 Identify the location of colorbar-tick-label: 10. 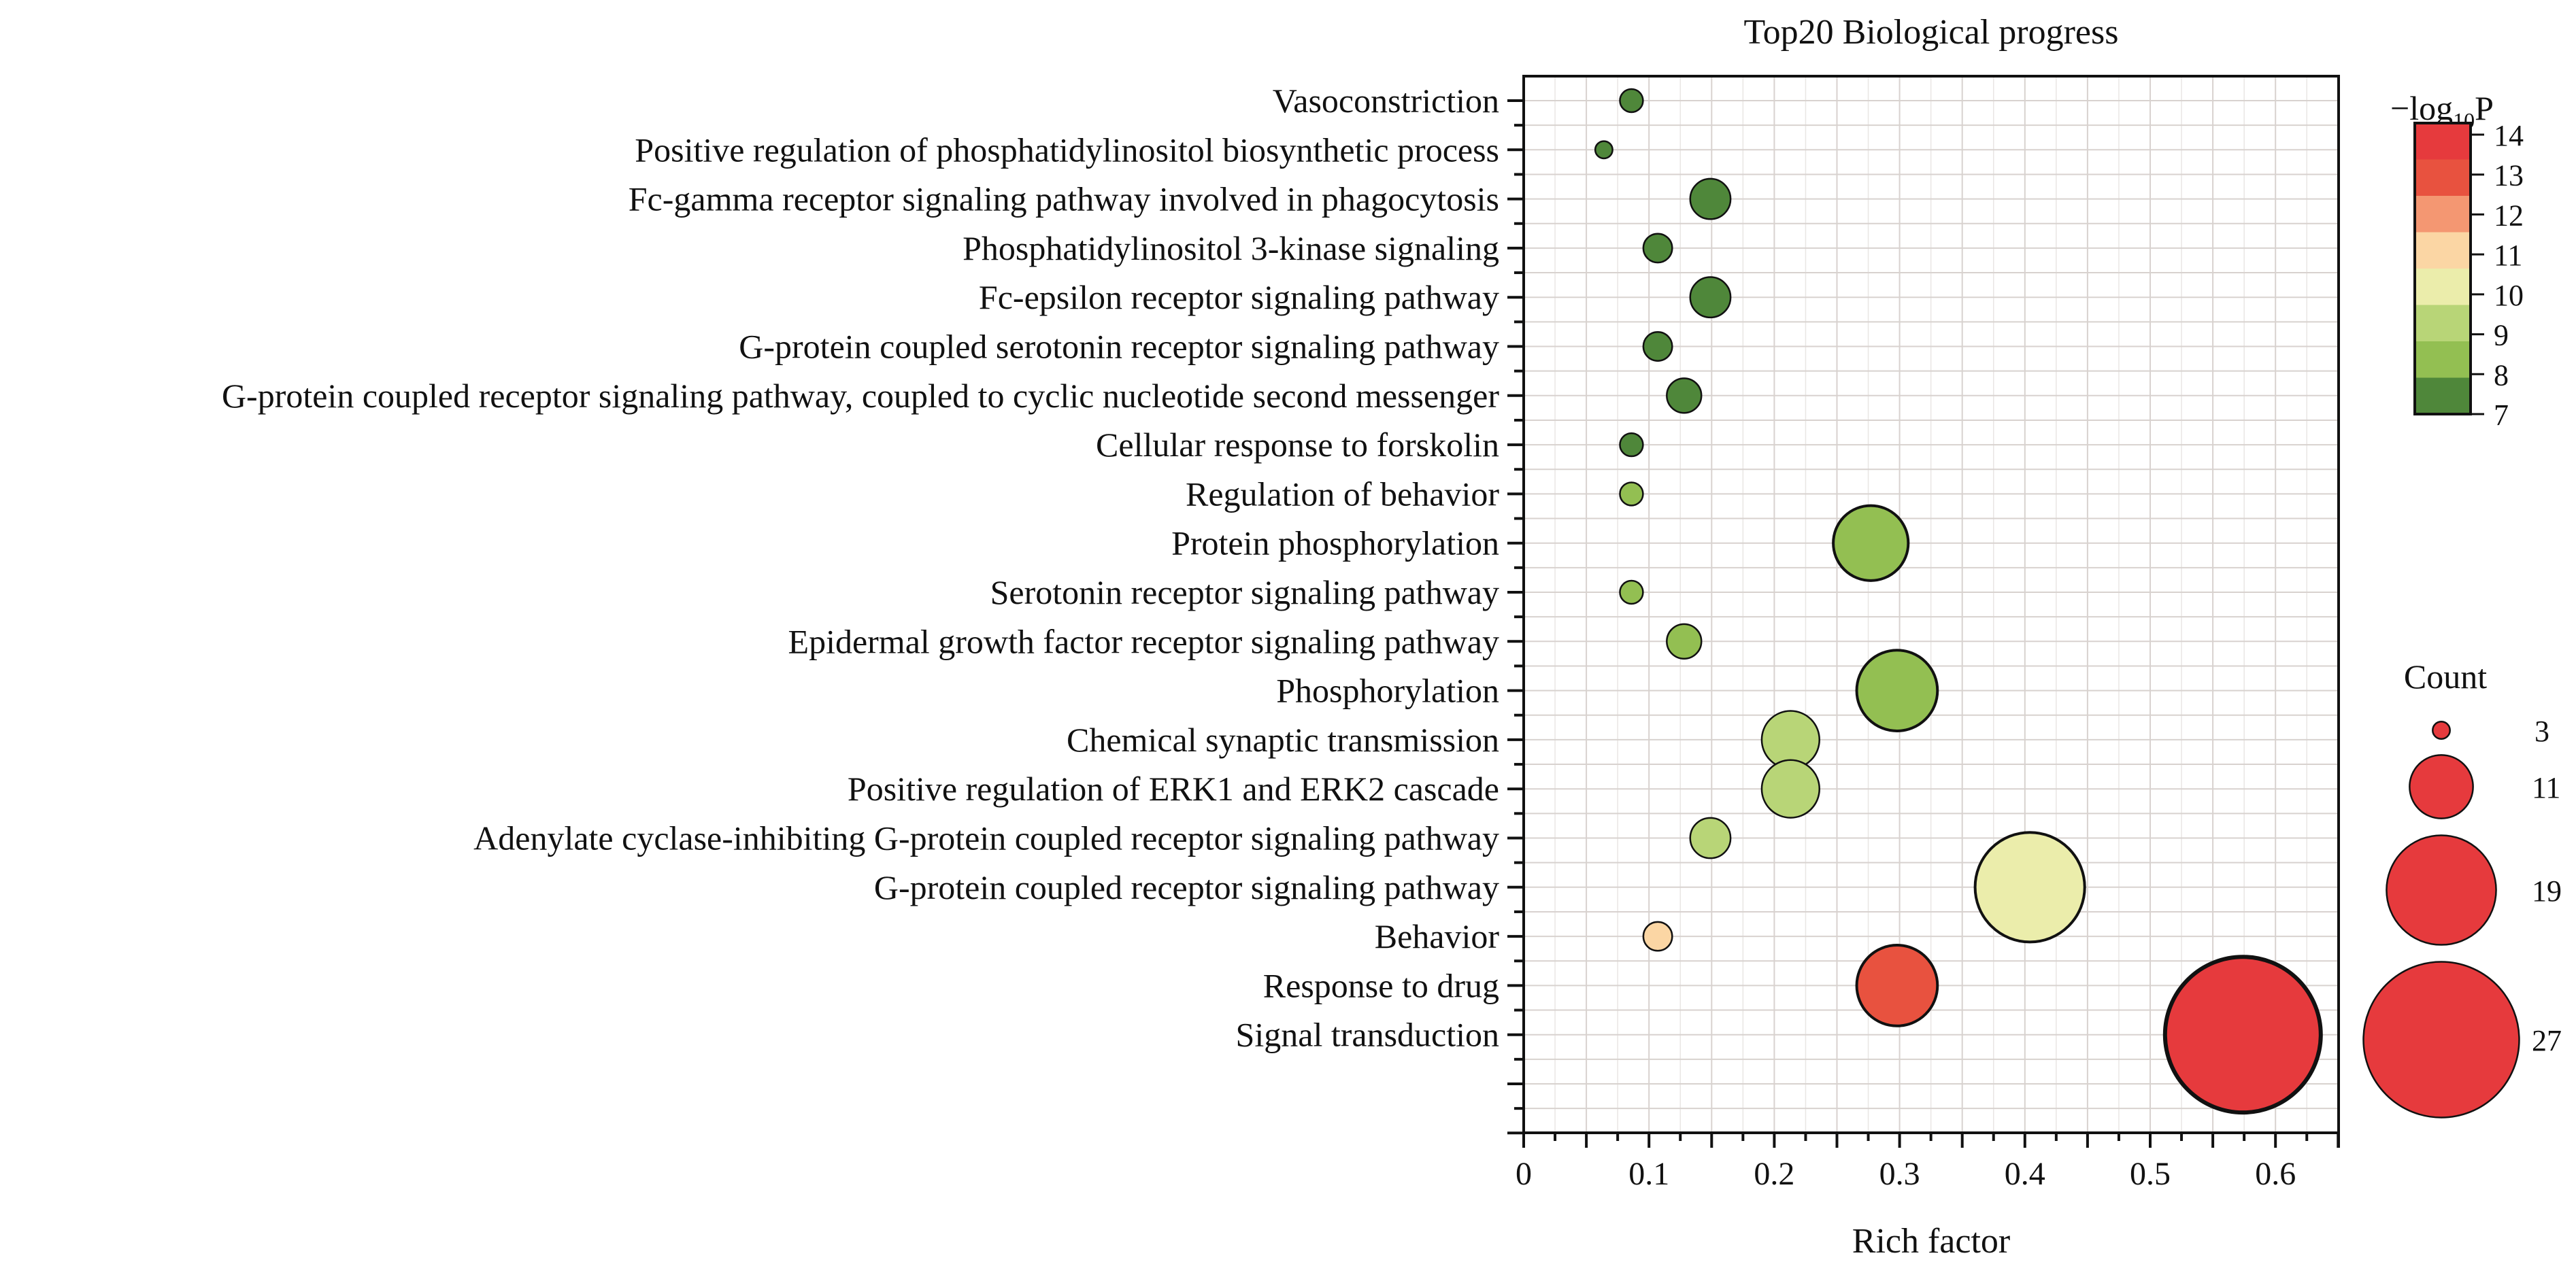
(2509, 295).